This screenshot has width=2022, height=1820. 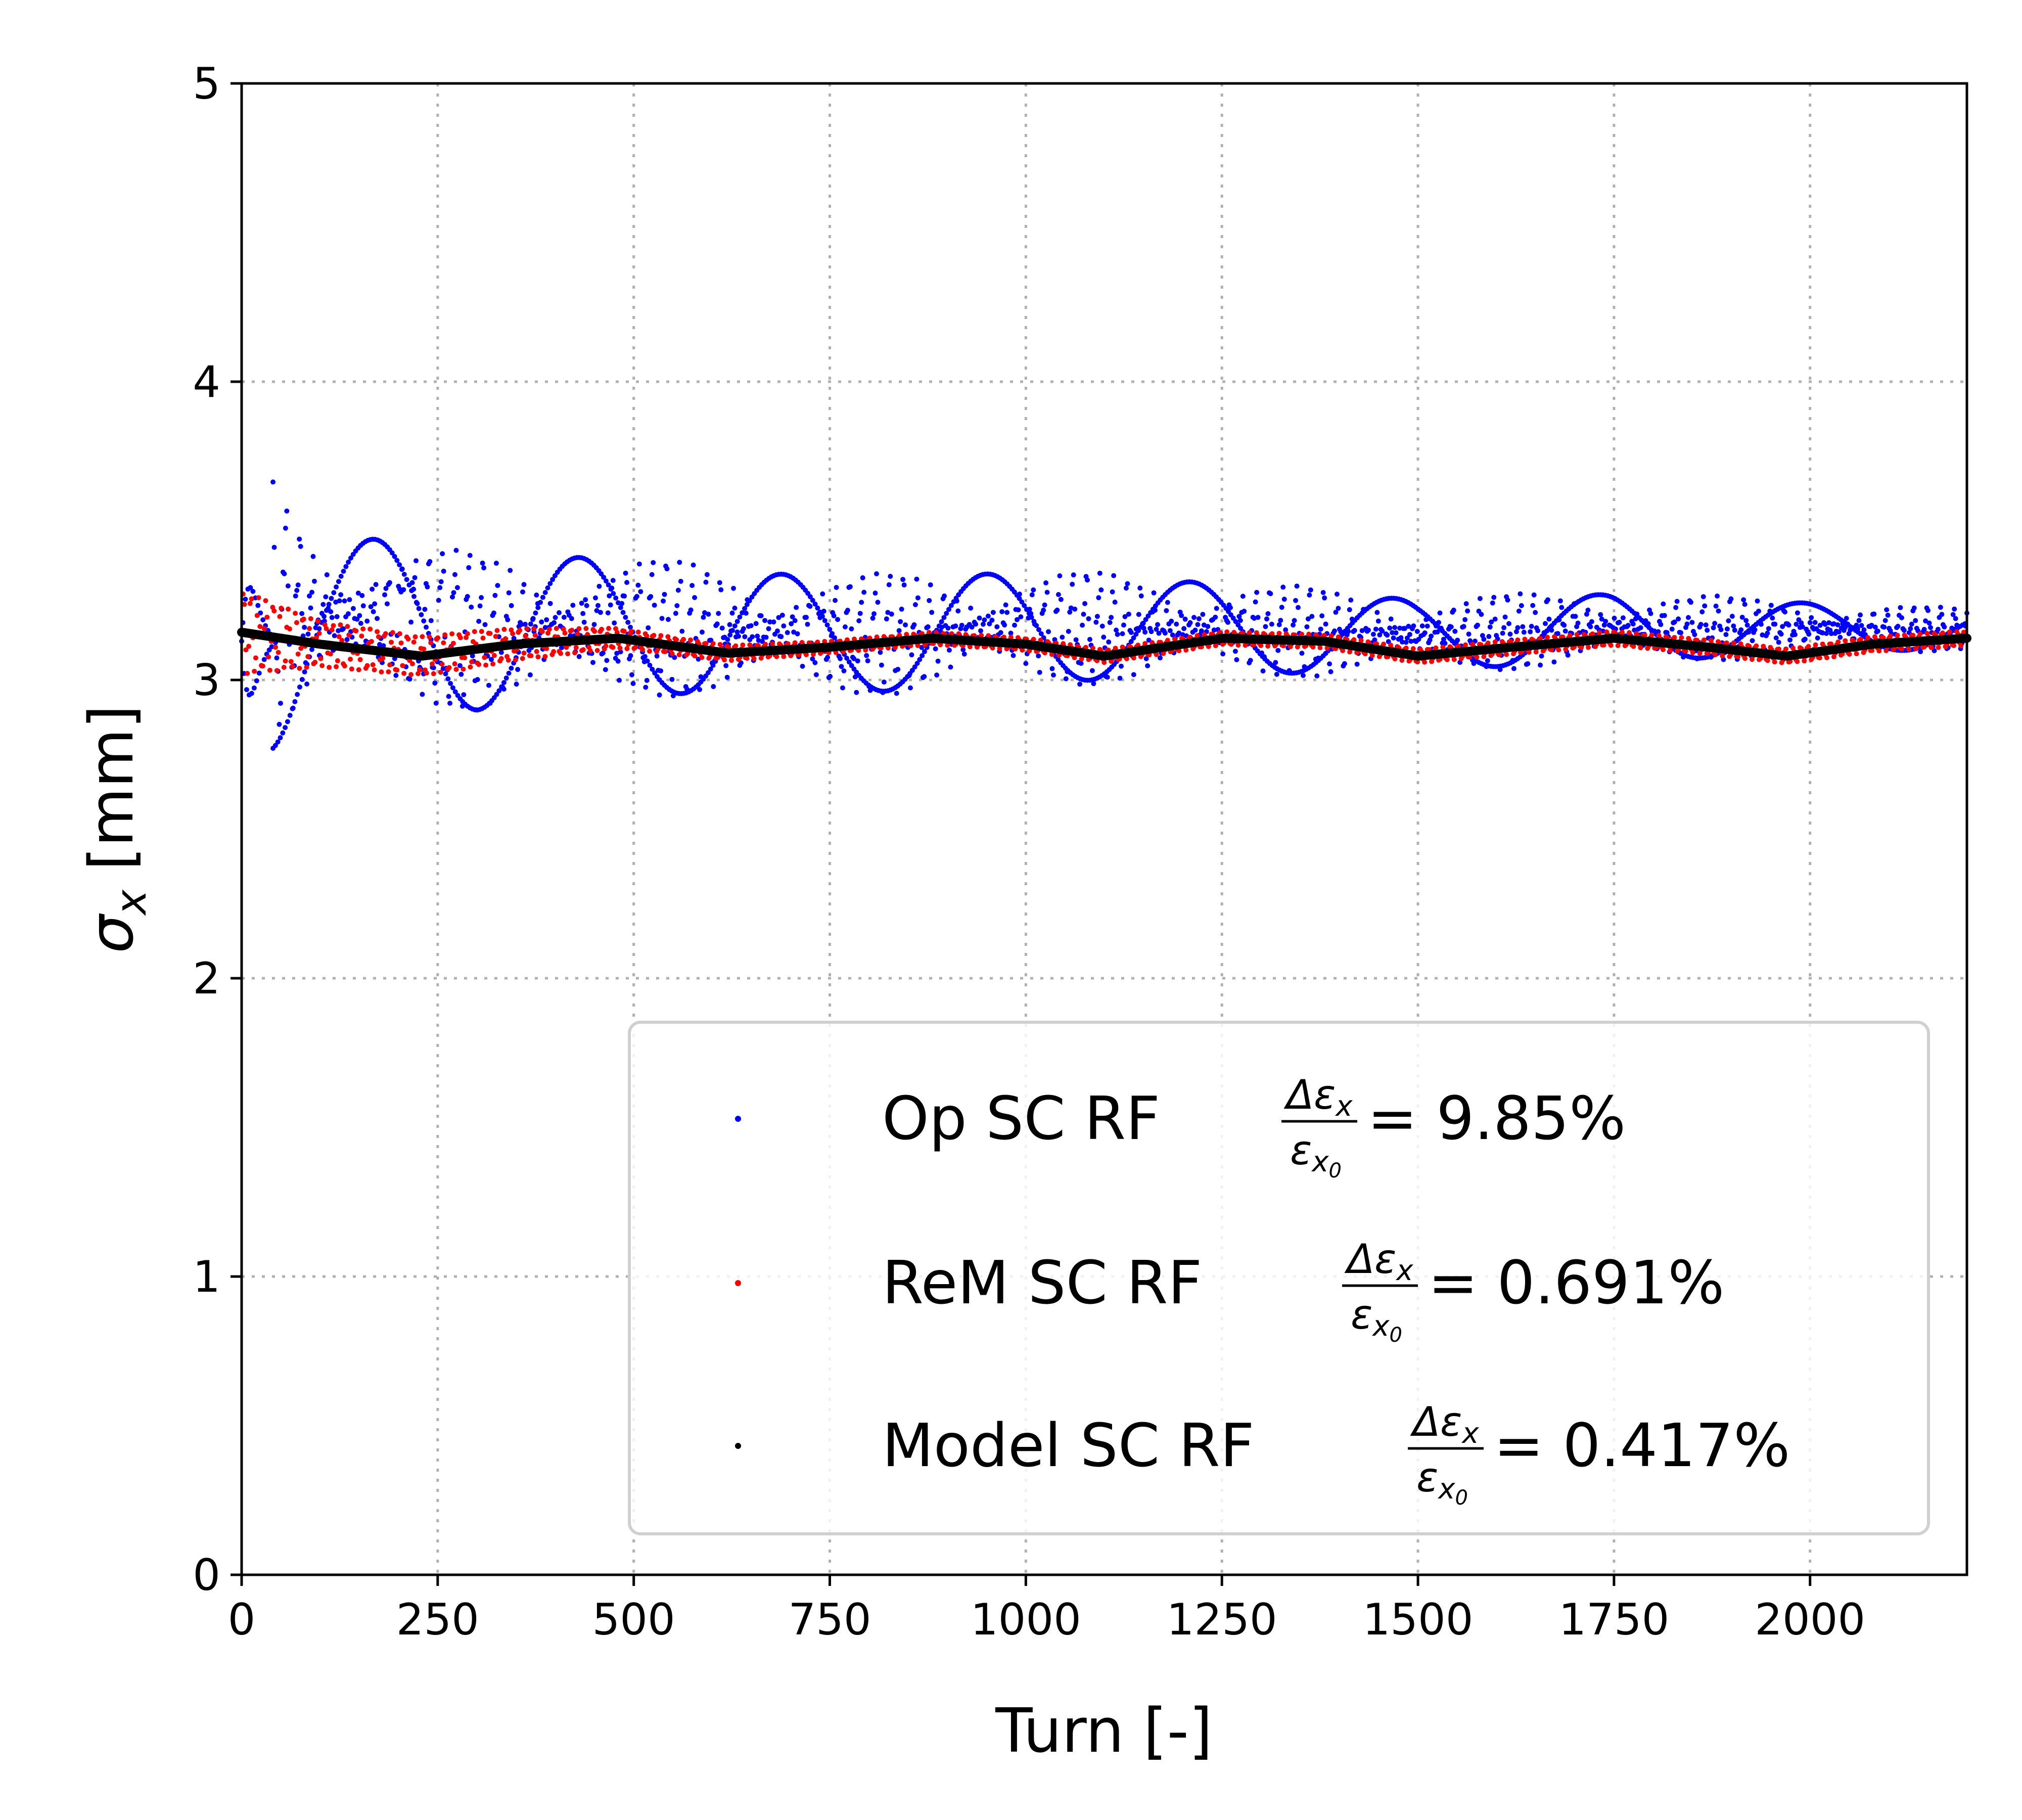 What do you see at coordinates (242, 1620) in the screenshot?
I see `x-tick-label: 0` at bounding box center [242, 1620].